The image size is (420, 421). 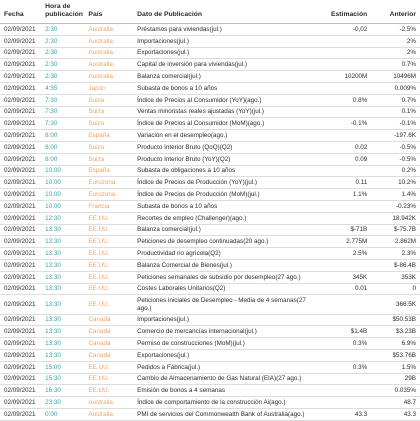 What do you see at coordinates (225, 289) in the screenshot?
I see `event-cell: Costes Laborales Unitarios(Q2)` at bounding box center [225, 289].